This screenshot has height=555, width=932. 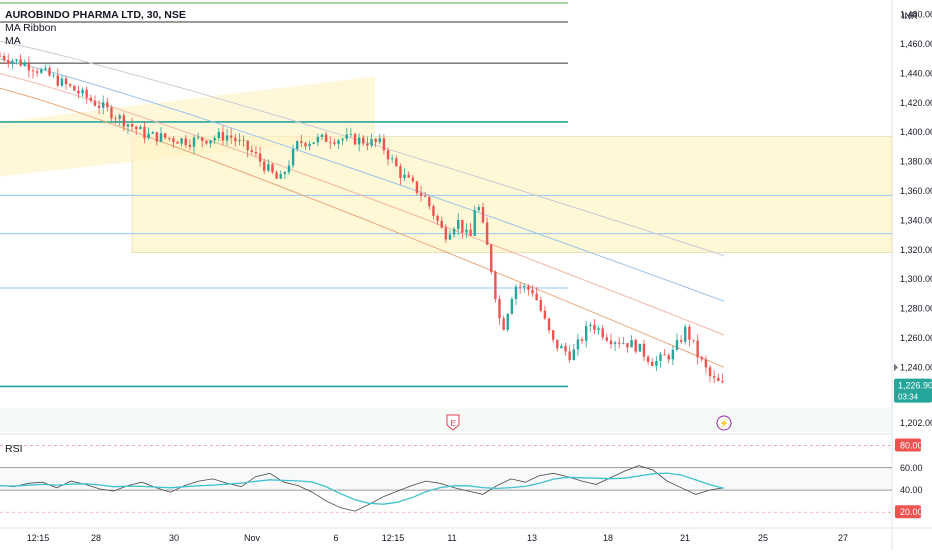 What do you see at coordinates (14, 449) in the screenshot?
I see `rsi-label: RSI` at bounding box center [14, 449].